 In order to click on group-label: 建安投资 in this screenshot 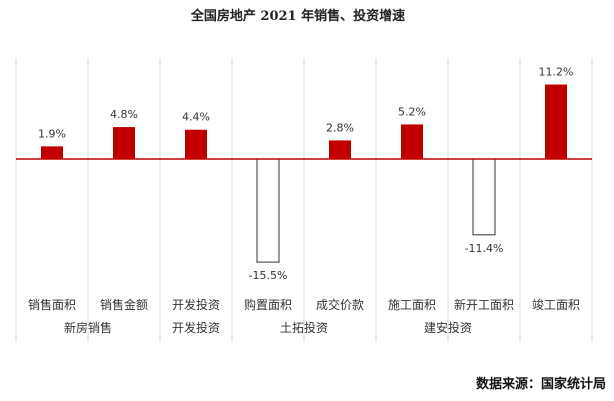, I will do `click(448, 327)`.